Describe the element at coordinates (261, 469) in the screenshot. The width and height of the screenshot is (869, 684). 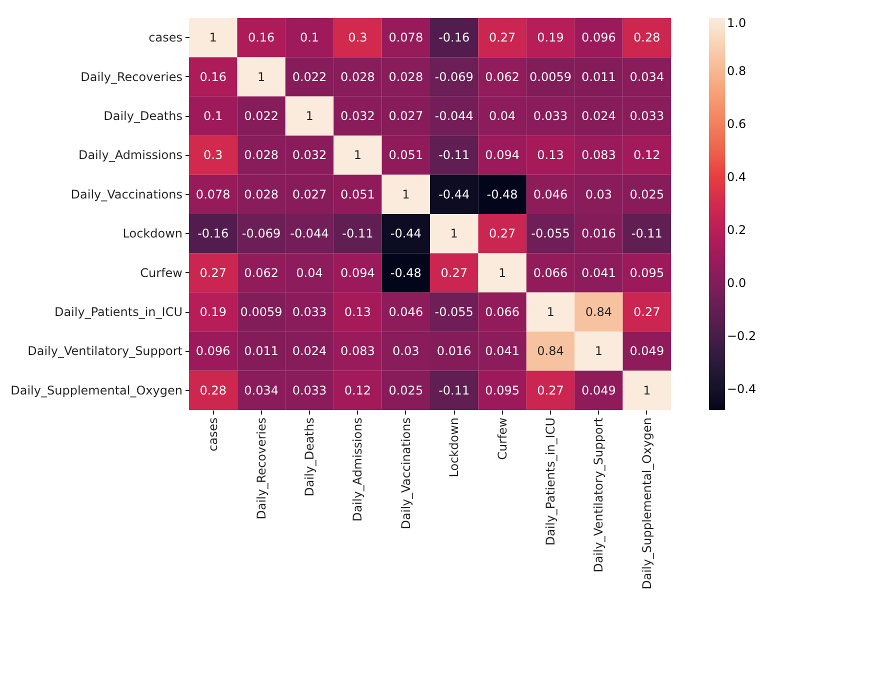
I see `x-tick-label: Daily_Recoveries` at that location.